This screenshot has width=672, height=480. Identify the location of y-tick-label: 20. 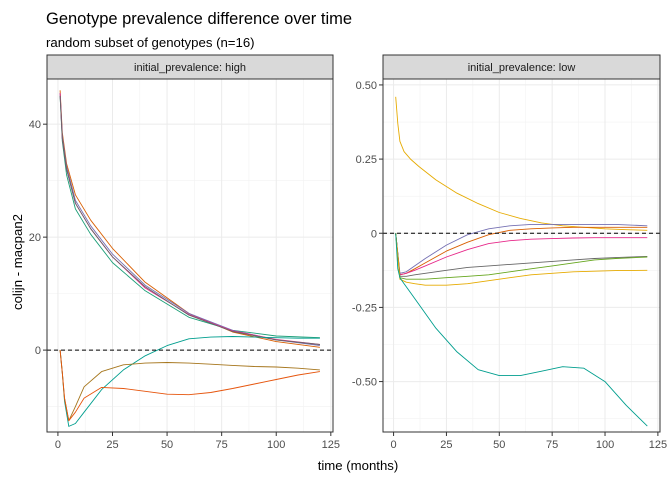
(35, 238).